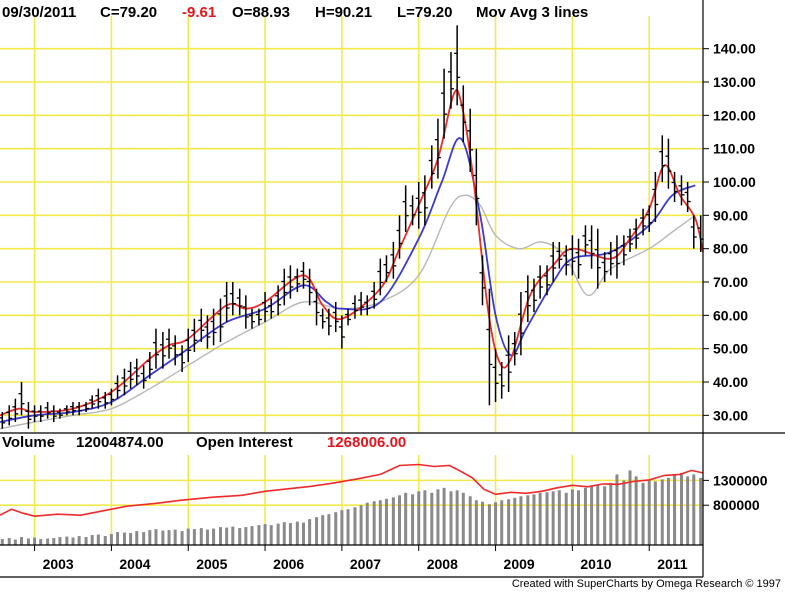 The width and height of the screenshot is (785, 592). I want to click on header-study: Mov Avg 3 lines, so click(532, 12).